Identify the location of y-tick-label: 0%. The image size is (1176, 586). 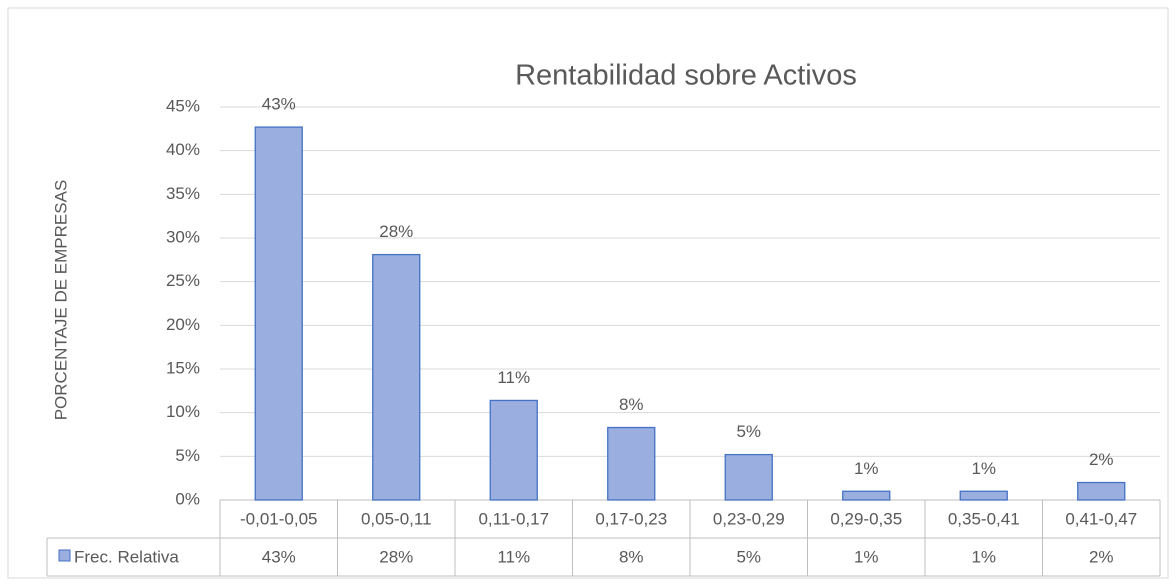
(187, 498).